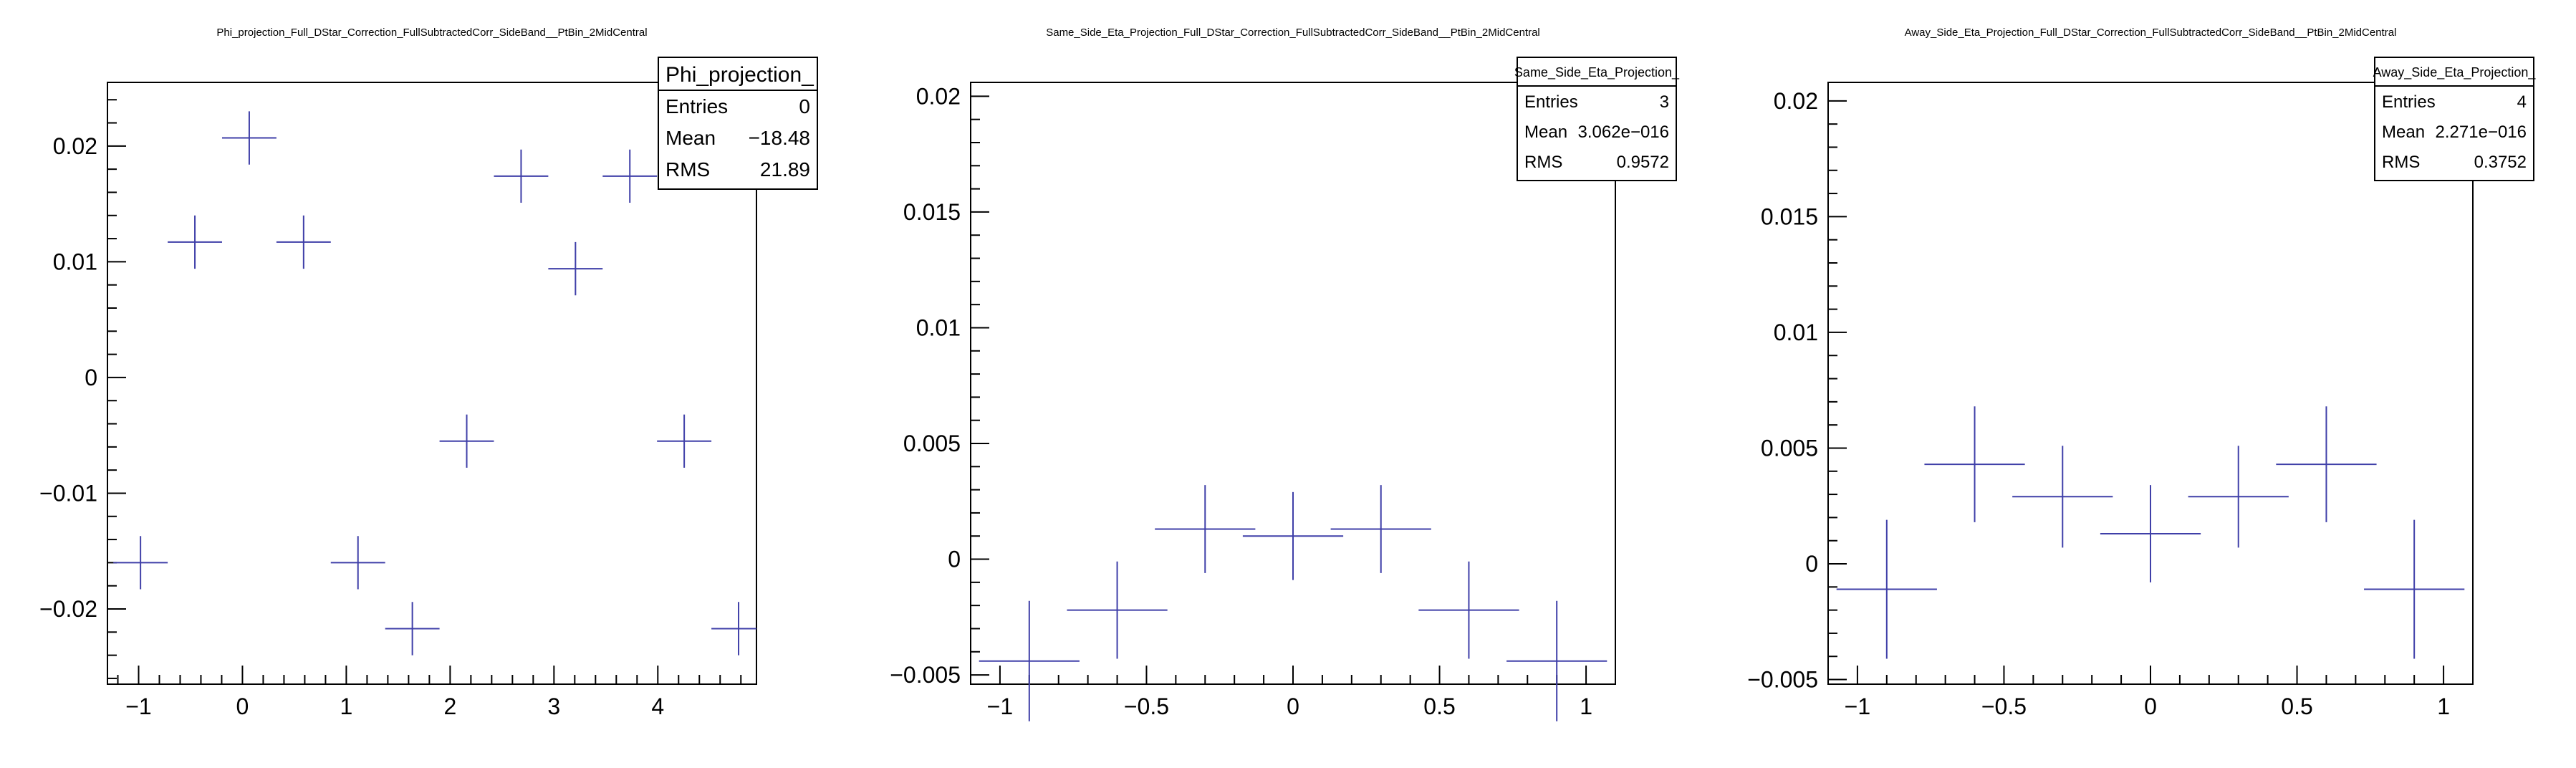  What do you see at coordinates (804, 106) in the screenshot?
I see `stats-value: 0` at bounding box center [804, 106].